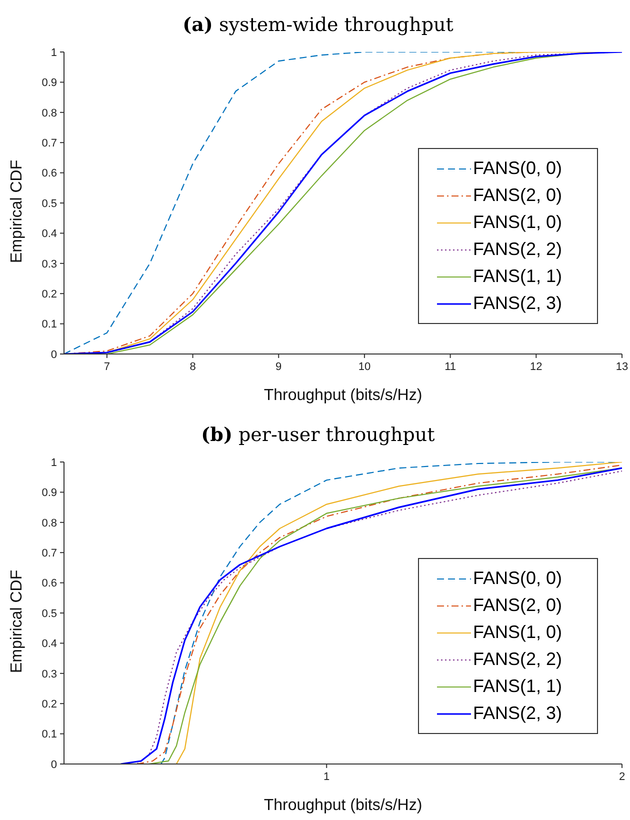 The image size is (630, 820). Describe the element at coordinates (279, 366) in the screenshot. I see `x-tick-label: 9` at that location.